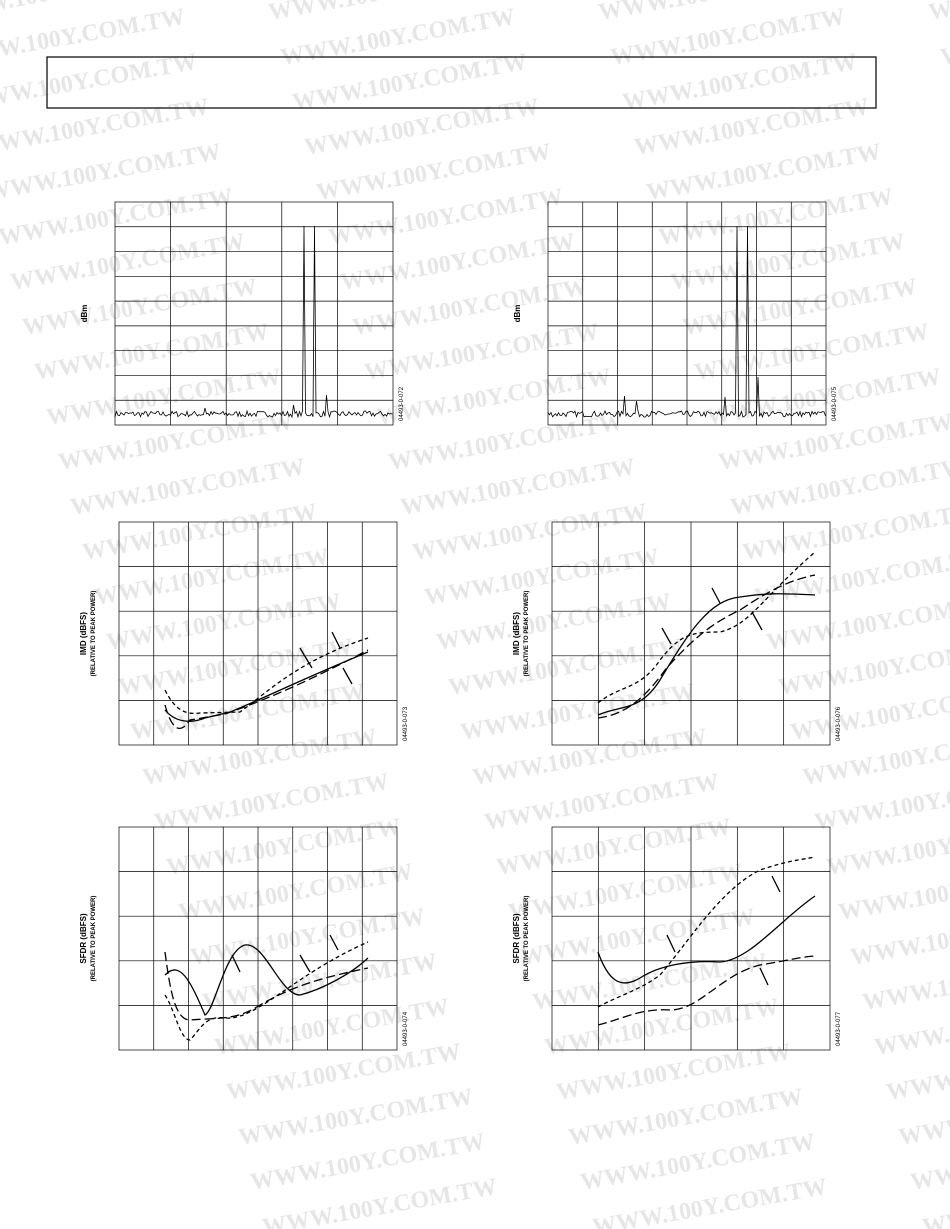 This screenshot has width=950, height=1229. I want to click on header-box, so click(461, 82).